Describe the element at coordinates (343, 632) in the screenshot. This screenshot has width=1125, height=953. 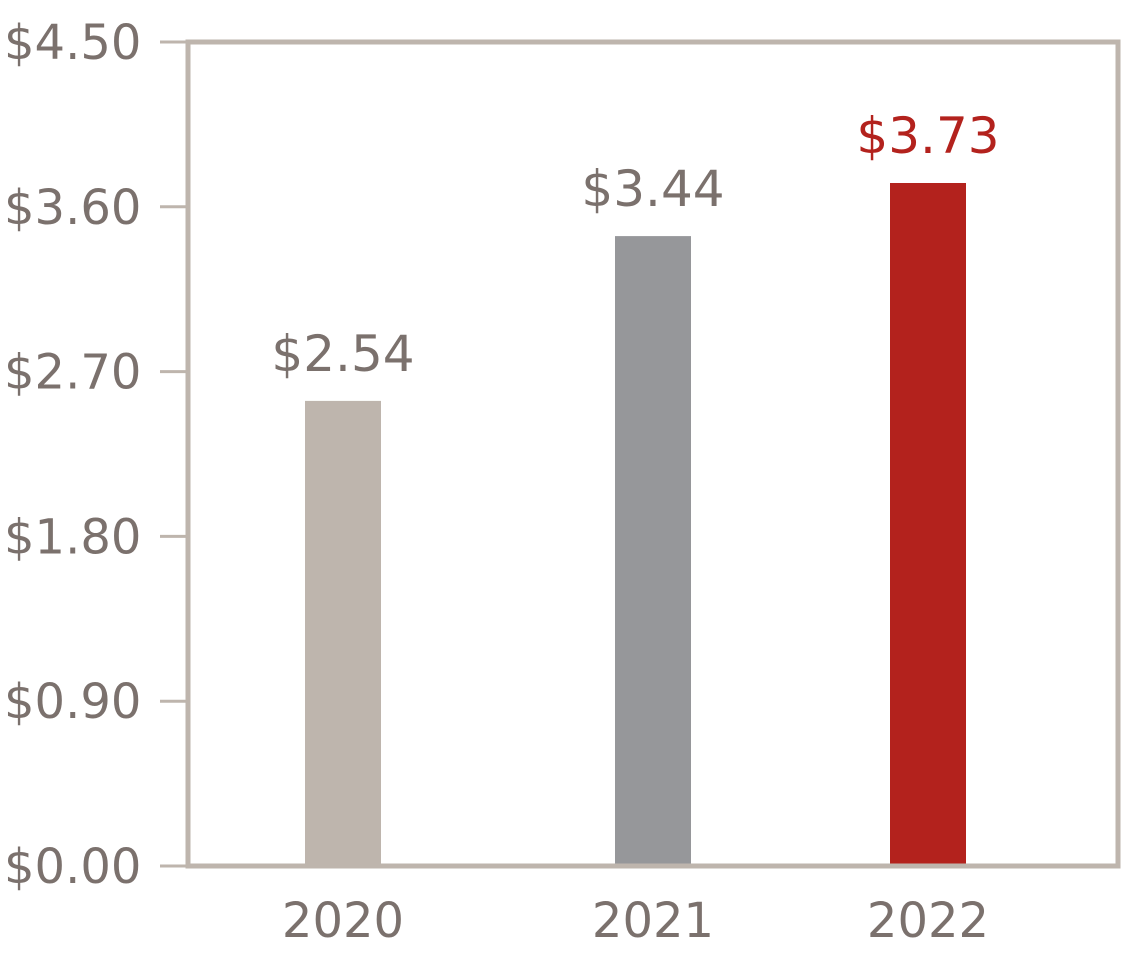
I see `bar-2020` at that location.